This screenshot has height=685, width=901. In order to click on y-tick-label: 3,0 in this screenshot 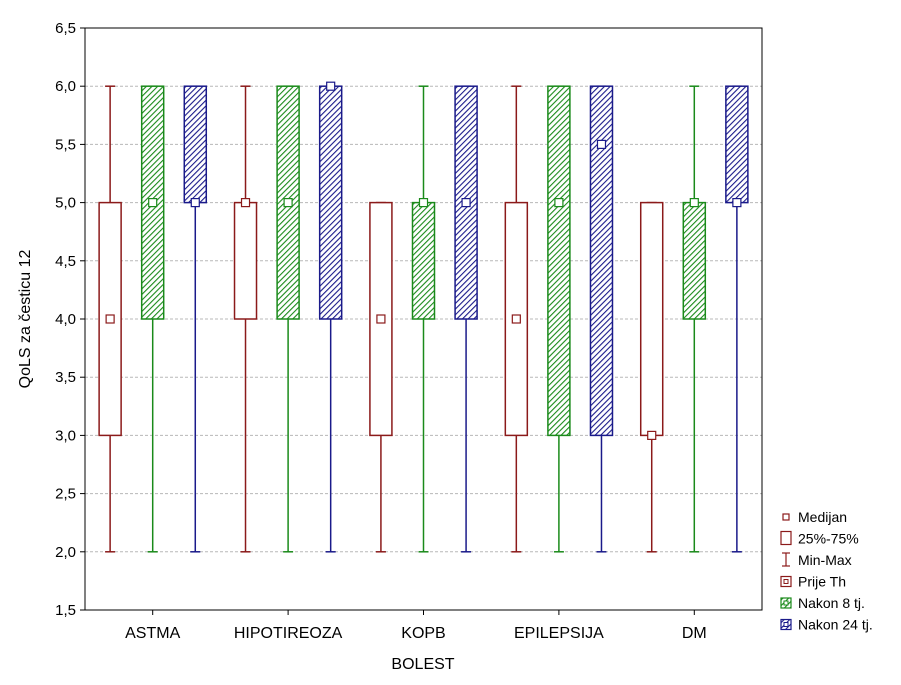, I will do `click(65, 435)`.